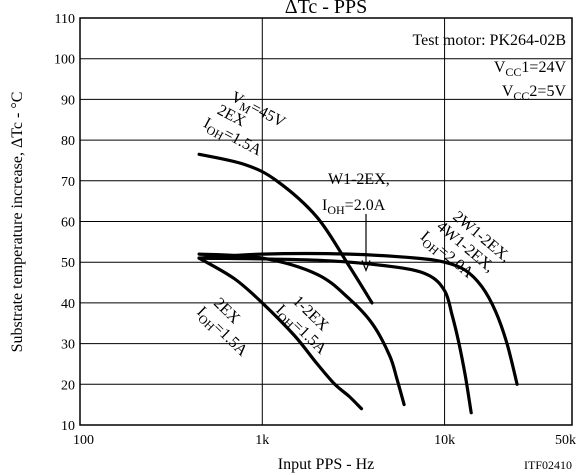 This screenshot has width=587, height=475. Describe the element at coordinates (83, 440) in the screenshot. I see `x-tick-label-0: 100` at that location.